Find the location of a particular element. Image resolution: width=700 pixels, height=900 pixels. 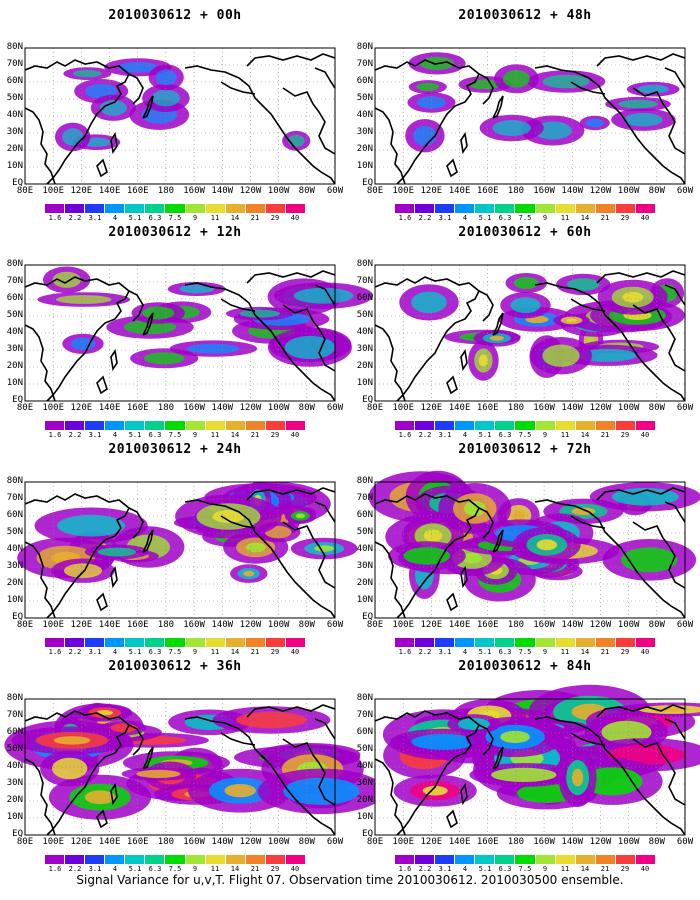

lon-label: 80E is located at coordinates (375, 408).